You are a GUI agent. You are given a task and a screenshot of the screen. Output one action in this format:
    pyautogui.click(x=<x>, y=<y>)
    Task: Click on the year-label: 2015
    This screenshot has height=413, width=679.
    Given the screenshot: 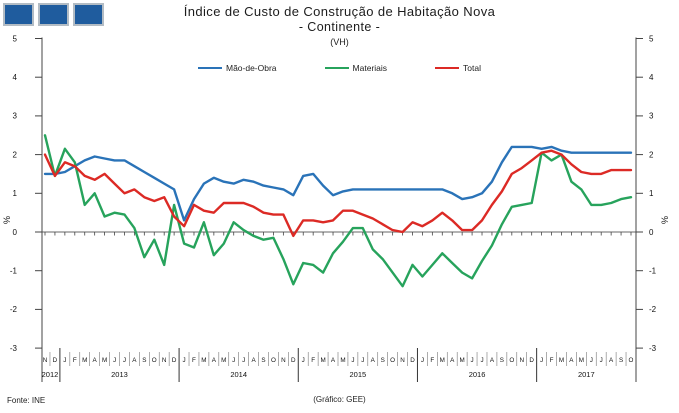 What is the action you would take?
    pyautogui.click(x=358, y=374)
    